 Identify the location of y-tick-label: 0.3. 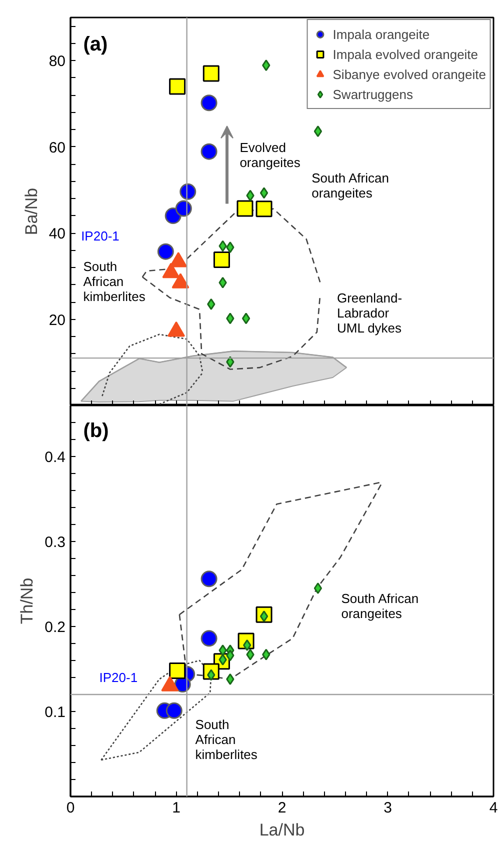
(55, 542).